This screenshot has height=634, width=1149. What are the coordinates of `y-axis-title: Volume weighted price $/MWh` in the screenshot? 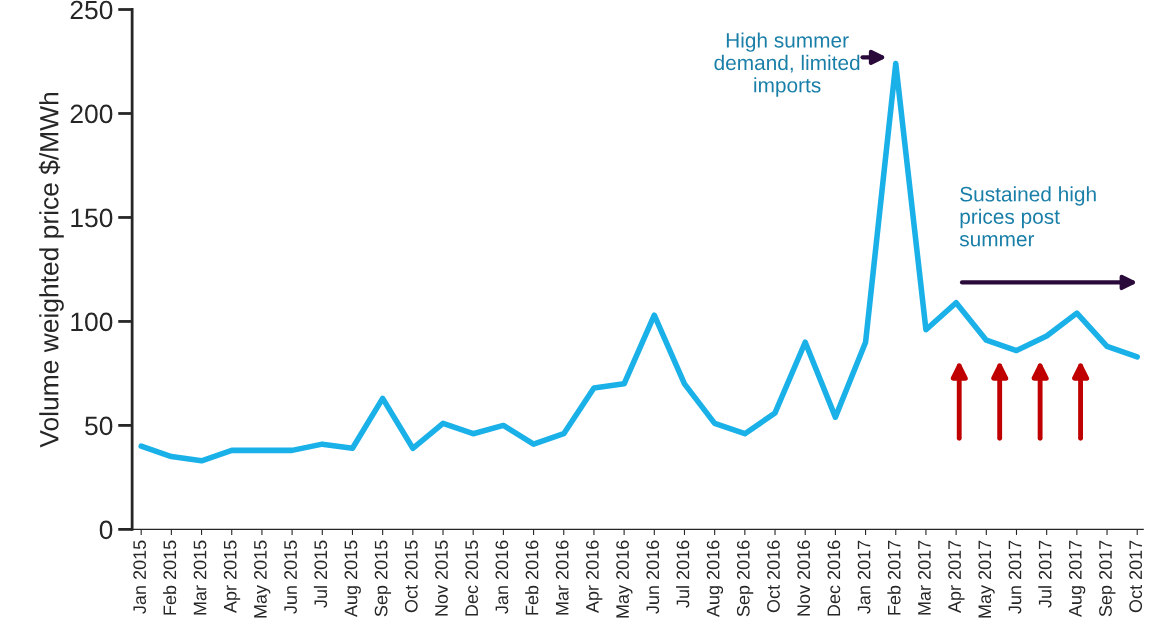 It's located at (51, 270).